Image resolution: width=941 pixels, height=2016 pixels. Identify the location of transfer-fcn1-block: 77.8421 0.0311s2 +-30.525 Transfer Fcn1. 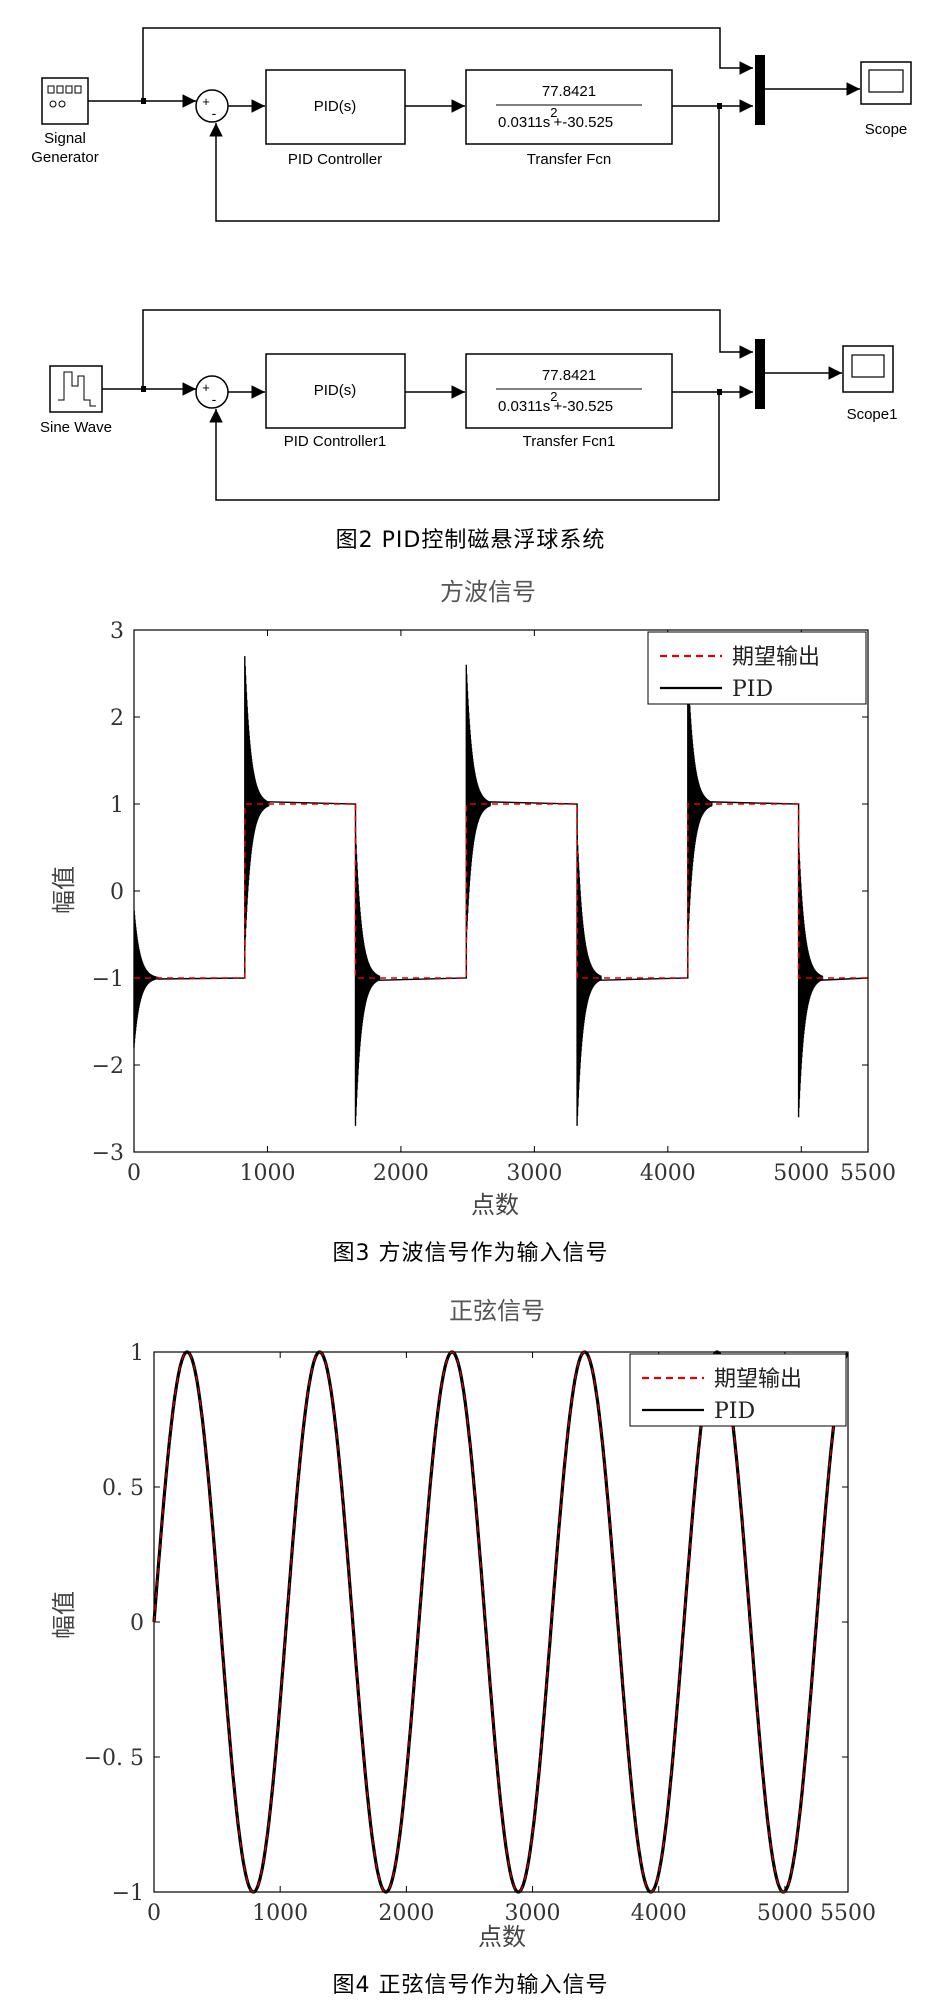
(569, 401).